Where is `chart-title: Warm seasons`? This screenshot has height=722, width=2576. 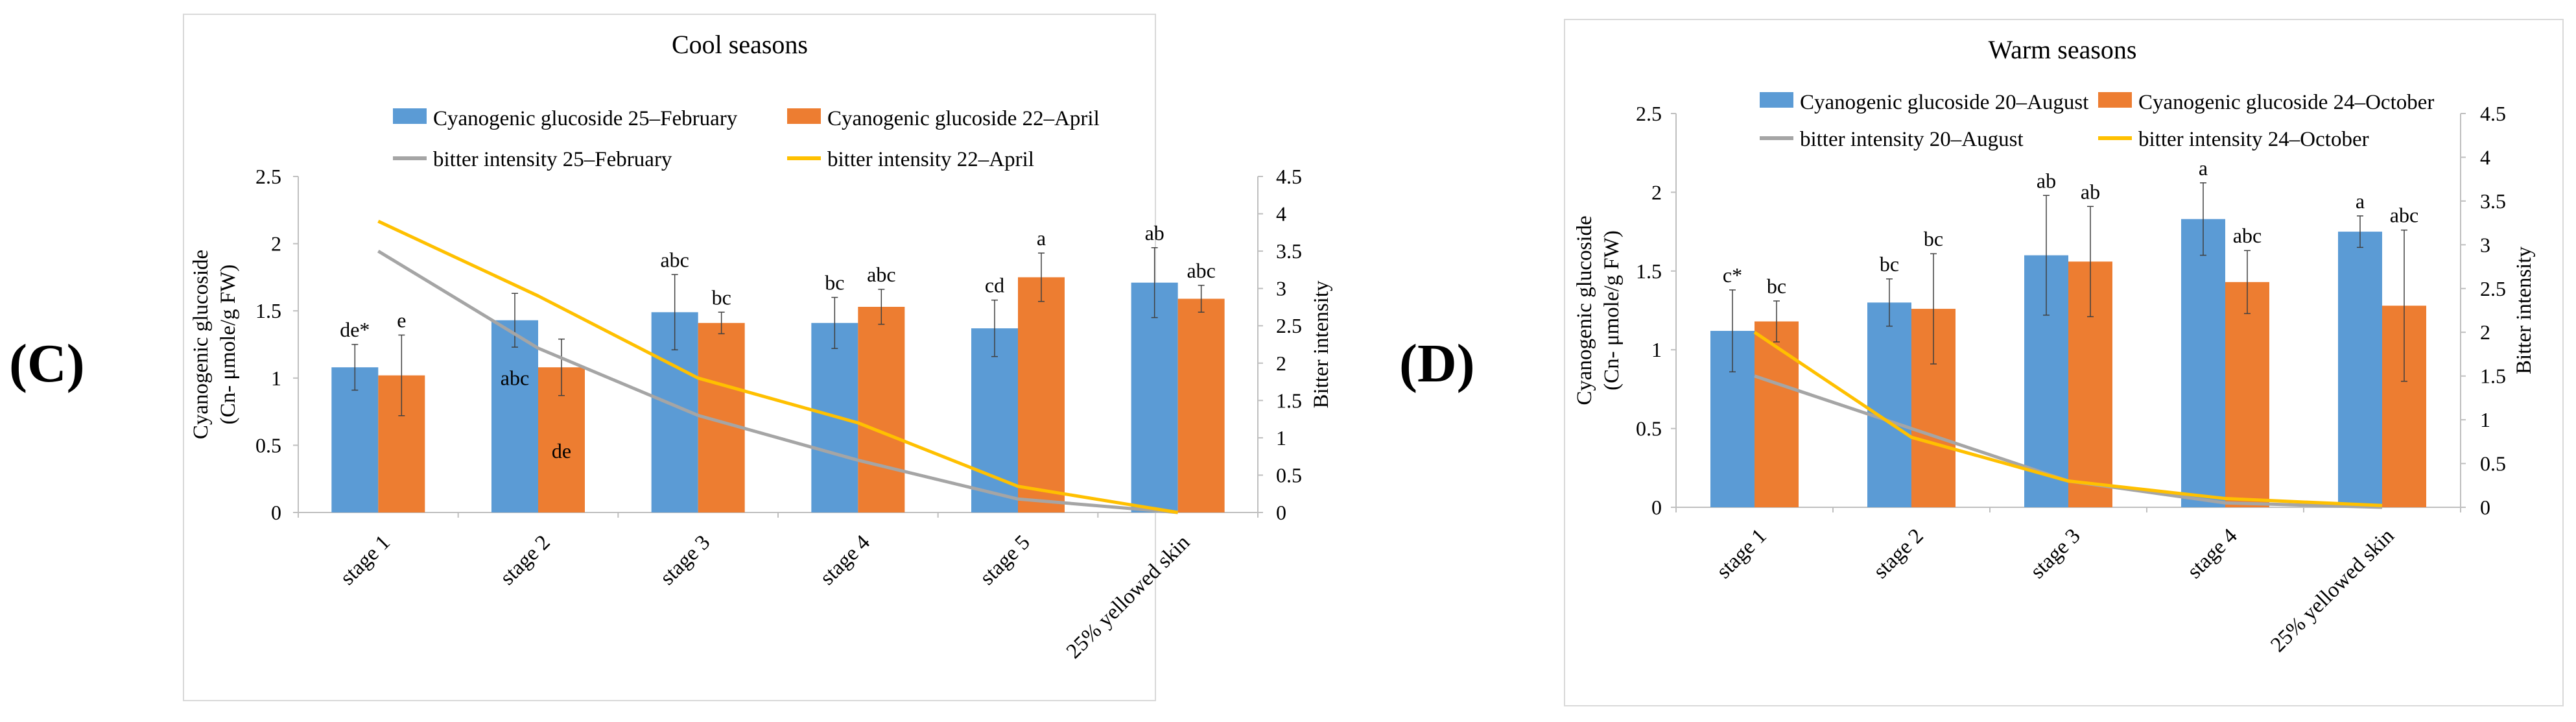
chart-title: Warm seasons is located at coordinates (2063, 49).